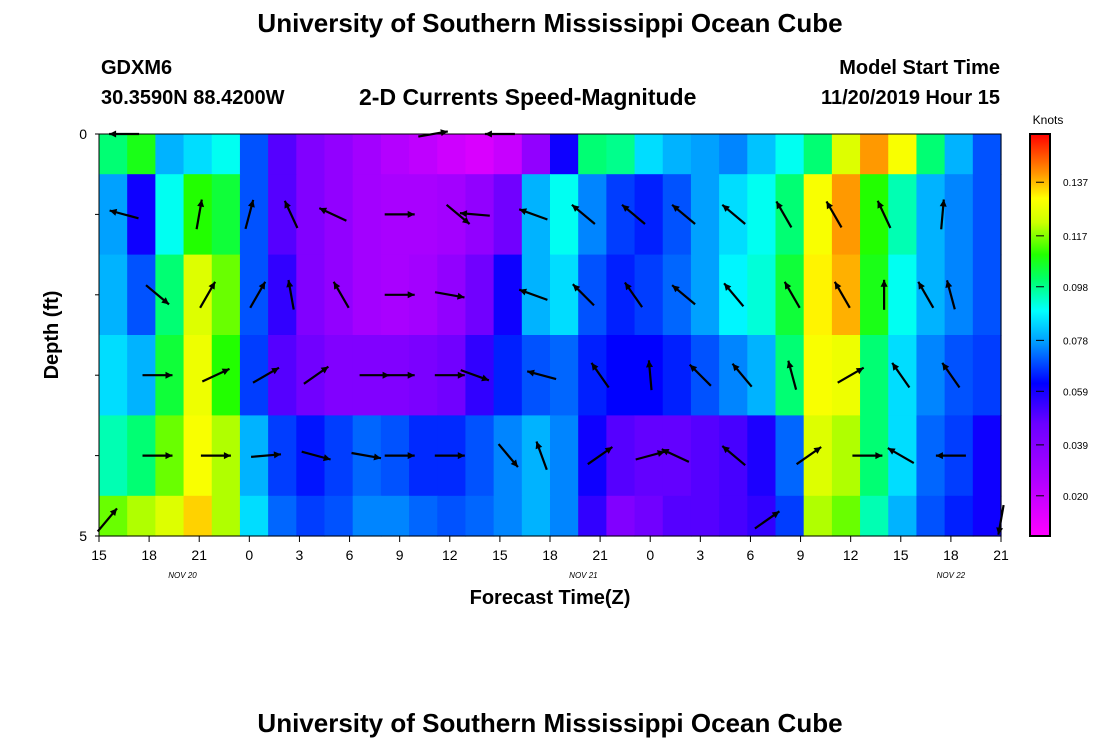 This screenshot has height=750, width=1100. Describe the element at coordinates (1075, 446) in the screenshot. I see `colorbar-tick-label: 0.039` at that location.